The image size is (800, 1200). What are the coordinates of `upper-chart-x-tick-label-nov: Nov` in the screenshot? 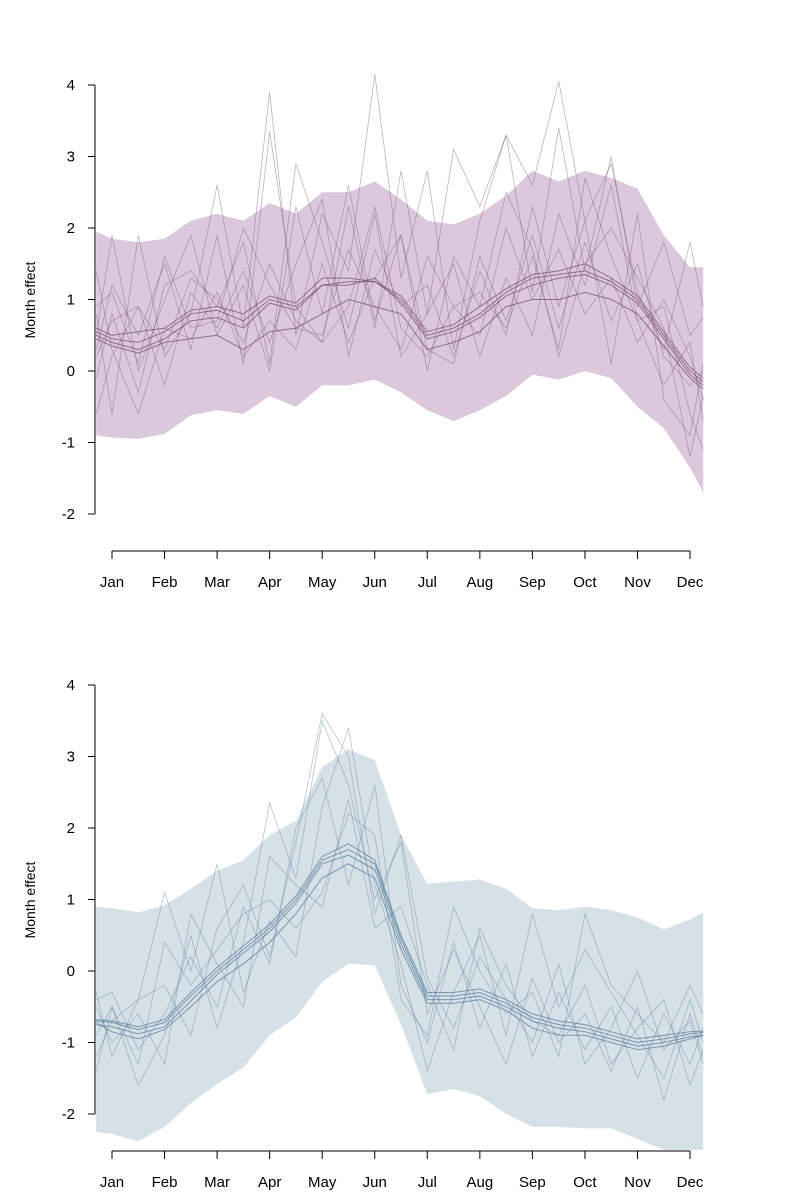 It's located at (637, 582).